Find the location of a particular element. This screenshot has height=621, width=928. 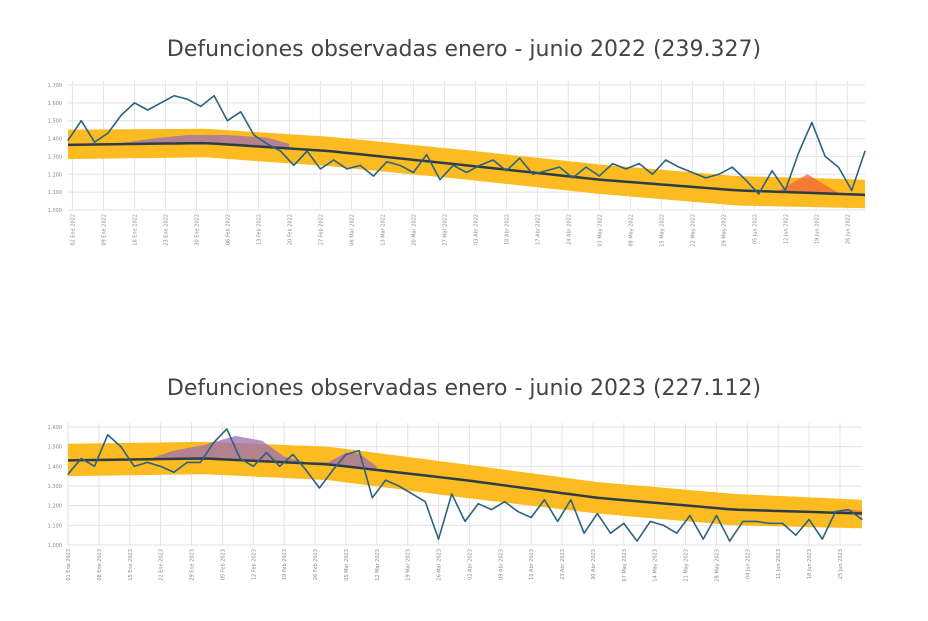

x-tick-label: 05 Mar 2023 is located at coordinates (347, 565).